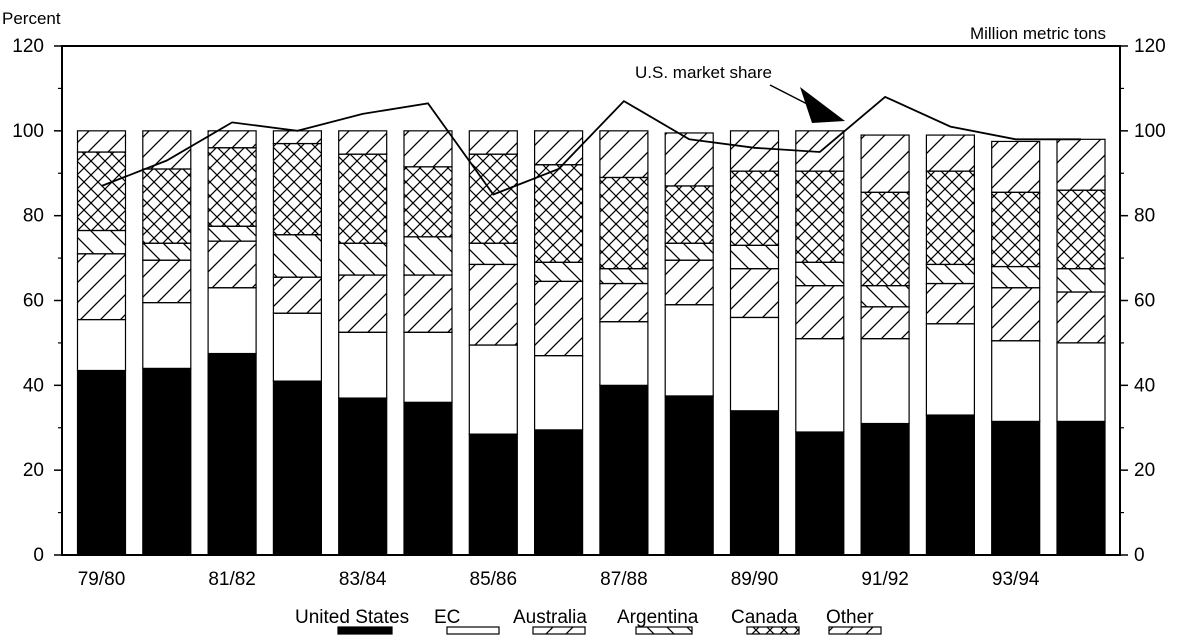 The image size is (1184, 635). What do you see at coordinates (38, 555) in the screenshot?
I see `left-tick-label-0: 0` at bounding box center [38, 555].